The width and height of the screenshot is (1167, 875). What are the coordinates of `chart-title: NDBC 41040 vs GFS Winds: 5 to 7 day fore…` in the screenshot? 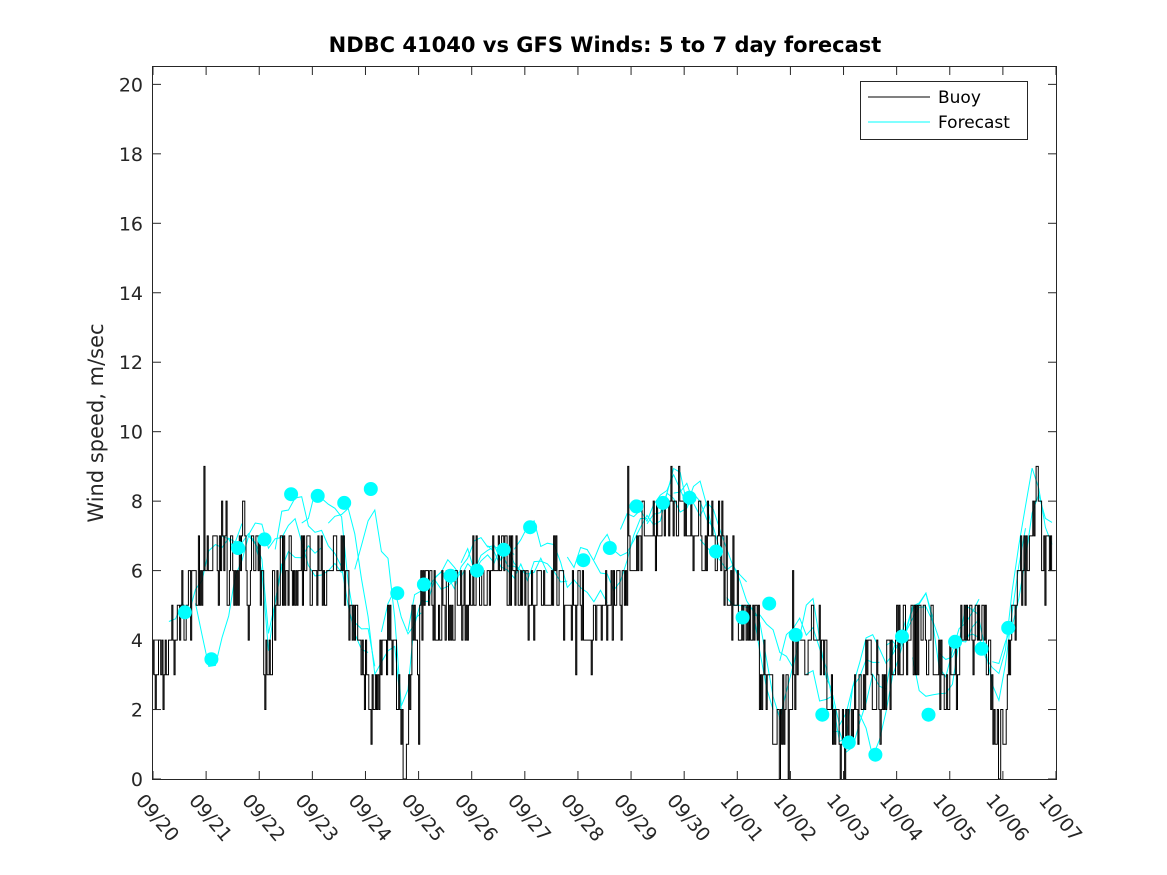 It's located at (605, 45).